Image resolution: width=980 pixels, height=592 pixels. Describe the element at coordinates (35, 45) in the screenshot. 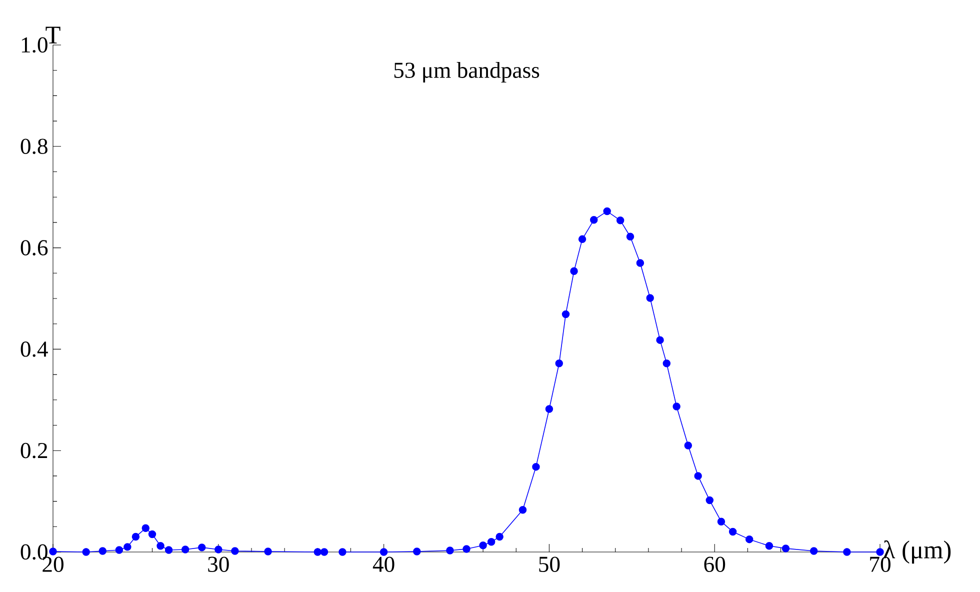

I see `y-tick-label: 1.0` at that location.